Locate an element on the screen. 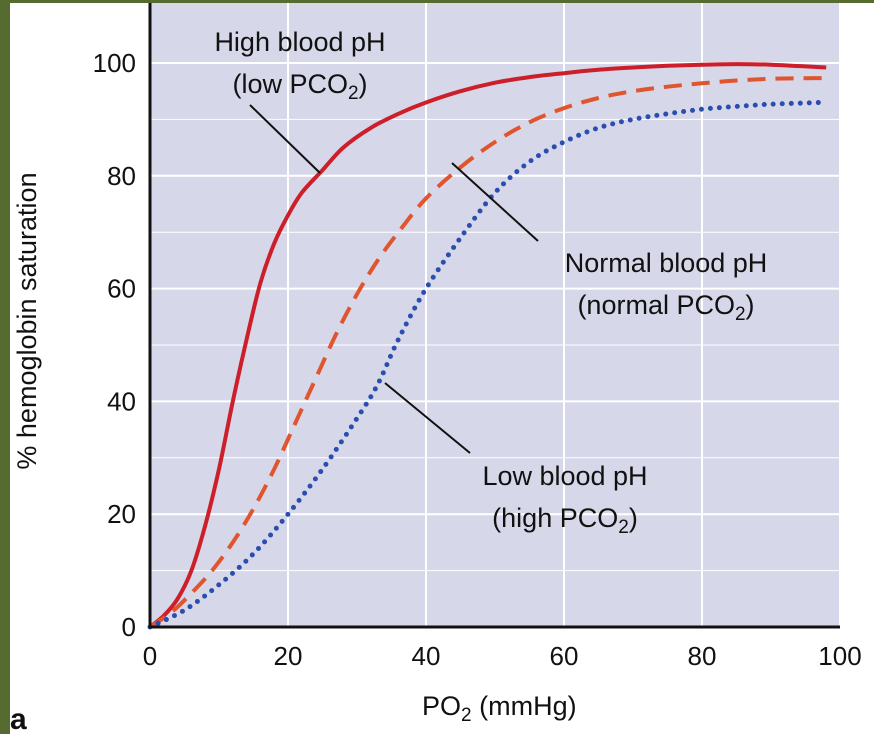  y-tick-label: 100 is located at coordinates (114, 63).